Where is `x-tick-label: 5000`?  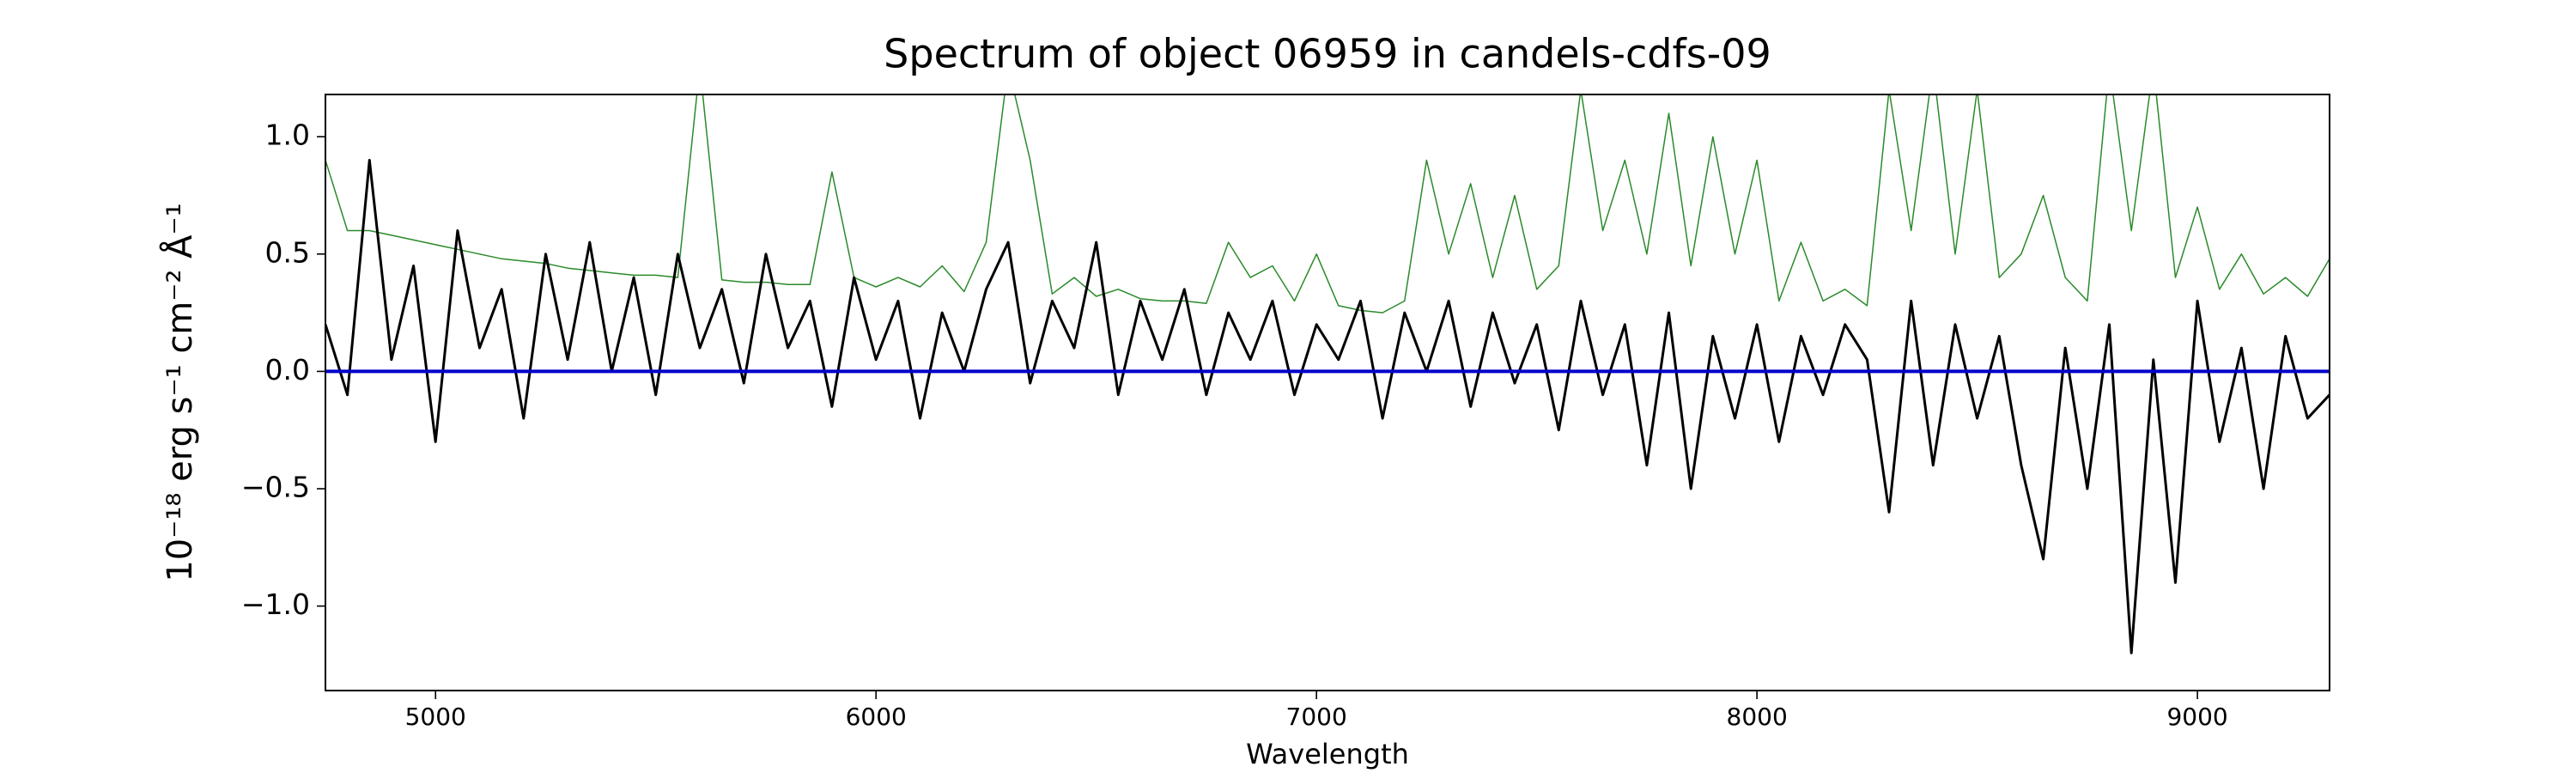 x-tick-label: 5000 is located at coordinates (435, 717).